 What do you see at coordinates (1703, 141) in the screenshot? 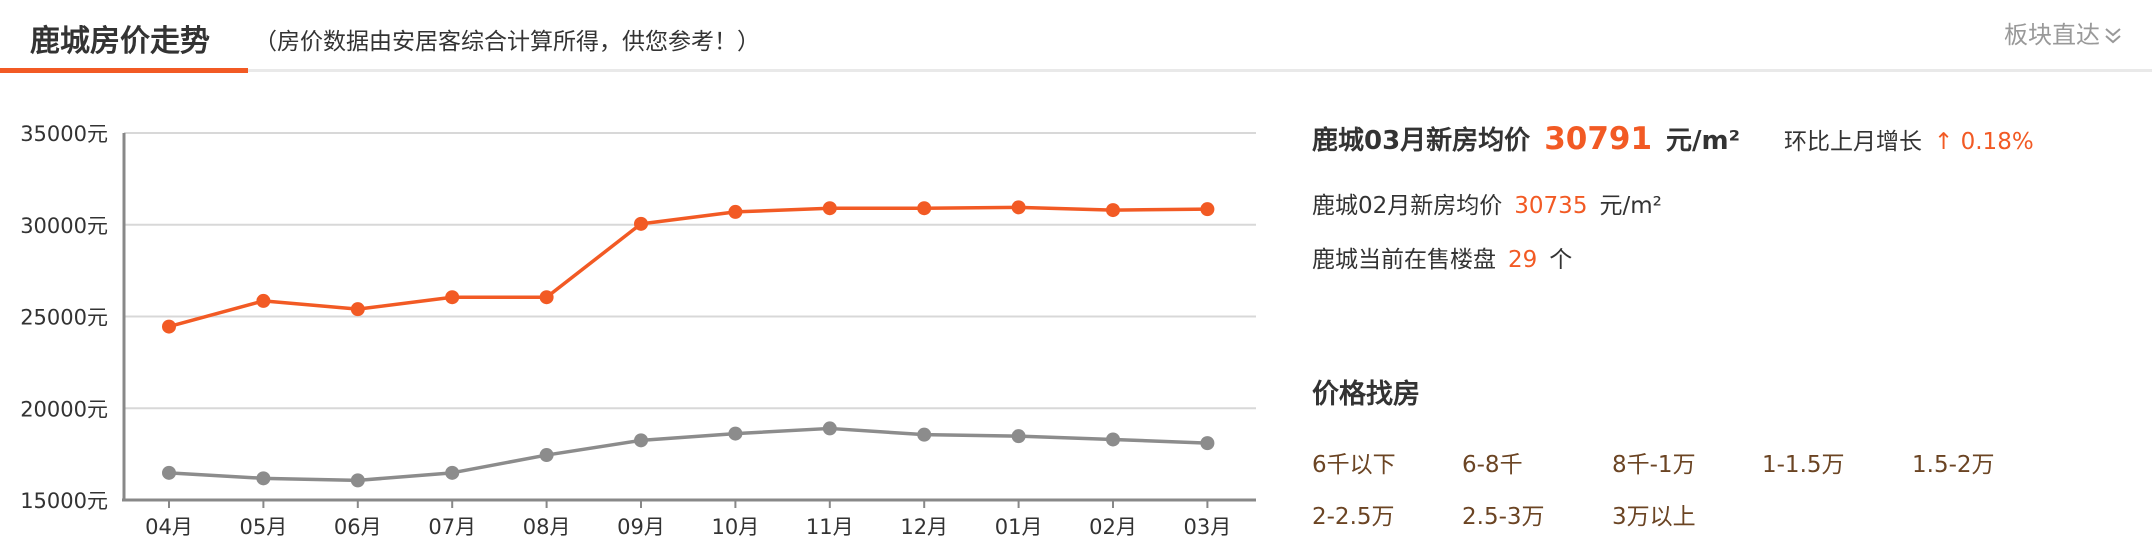
I see `current-price-unit: 元/m²` at bounding box center [1703, 141].